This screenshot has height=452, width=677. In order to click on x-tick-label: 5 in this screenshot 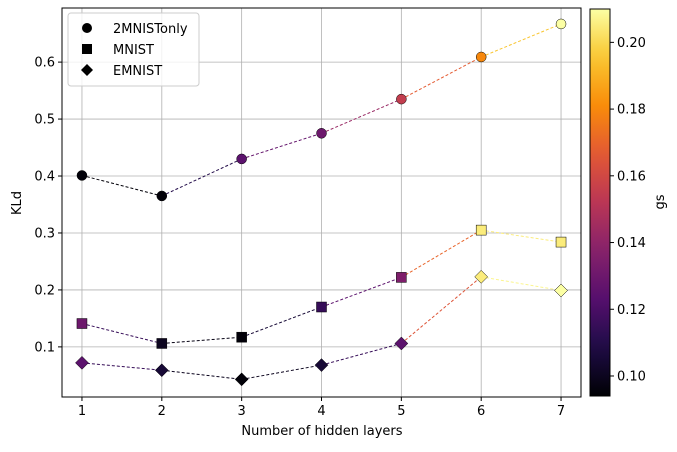, I will do `click(401, 411)`.